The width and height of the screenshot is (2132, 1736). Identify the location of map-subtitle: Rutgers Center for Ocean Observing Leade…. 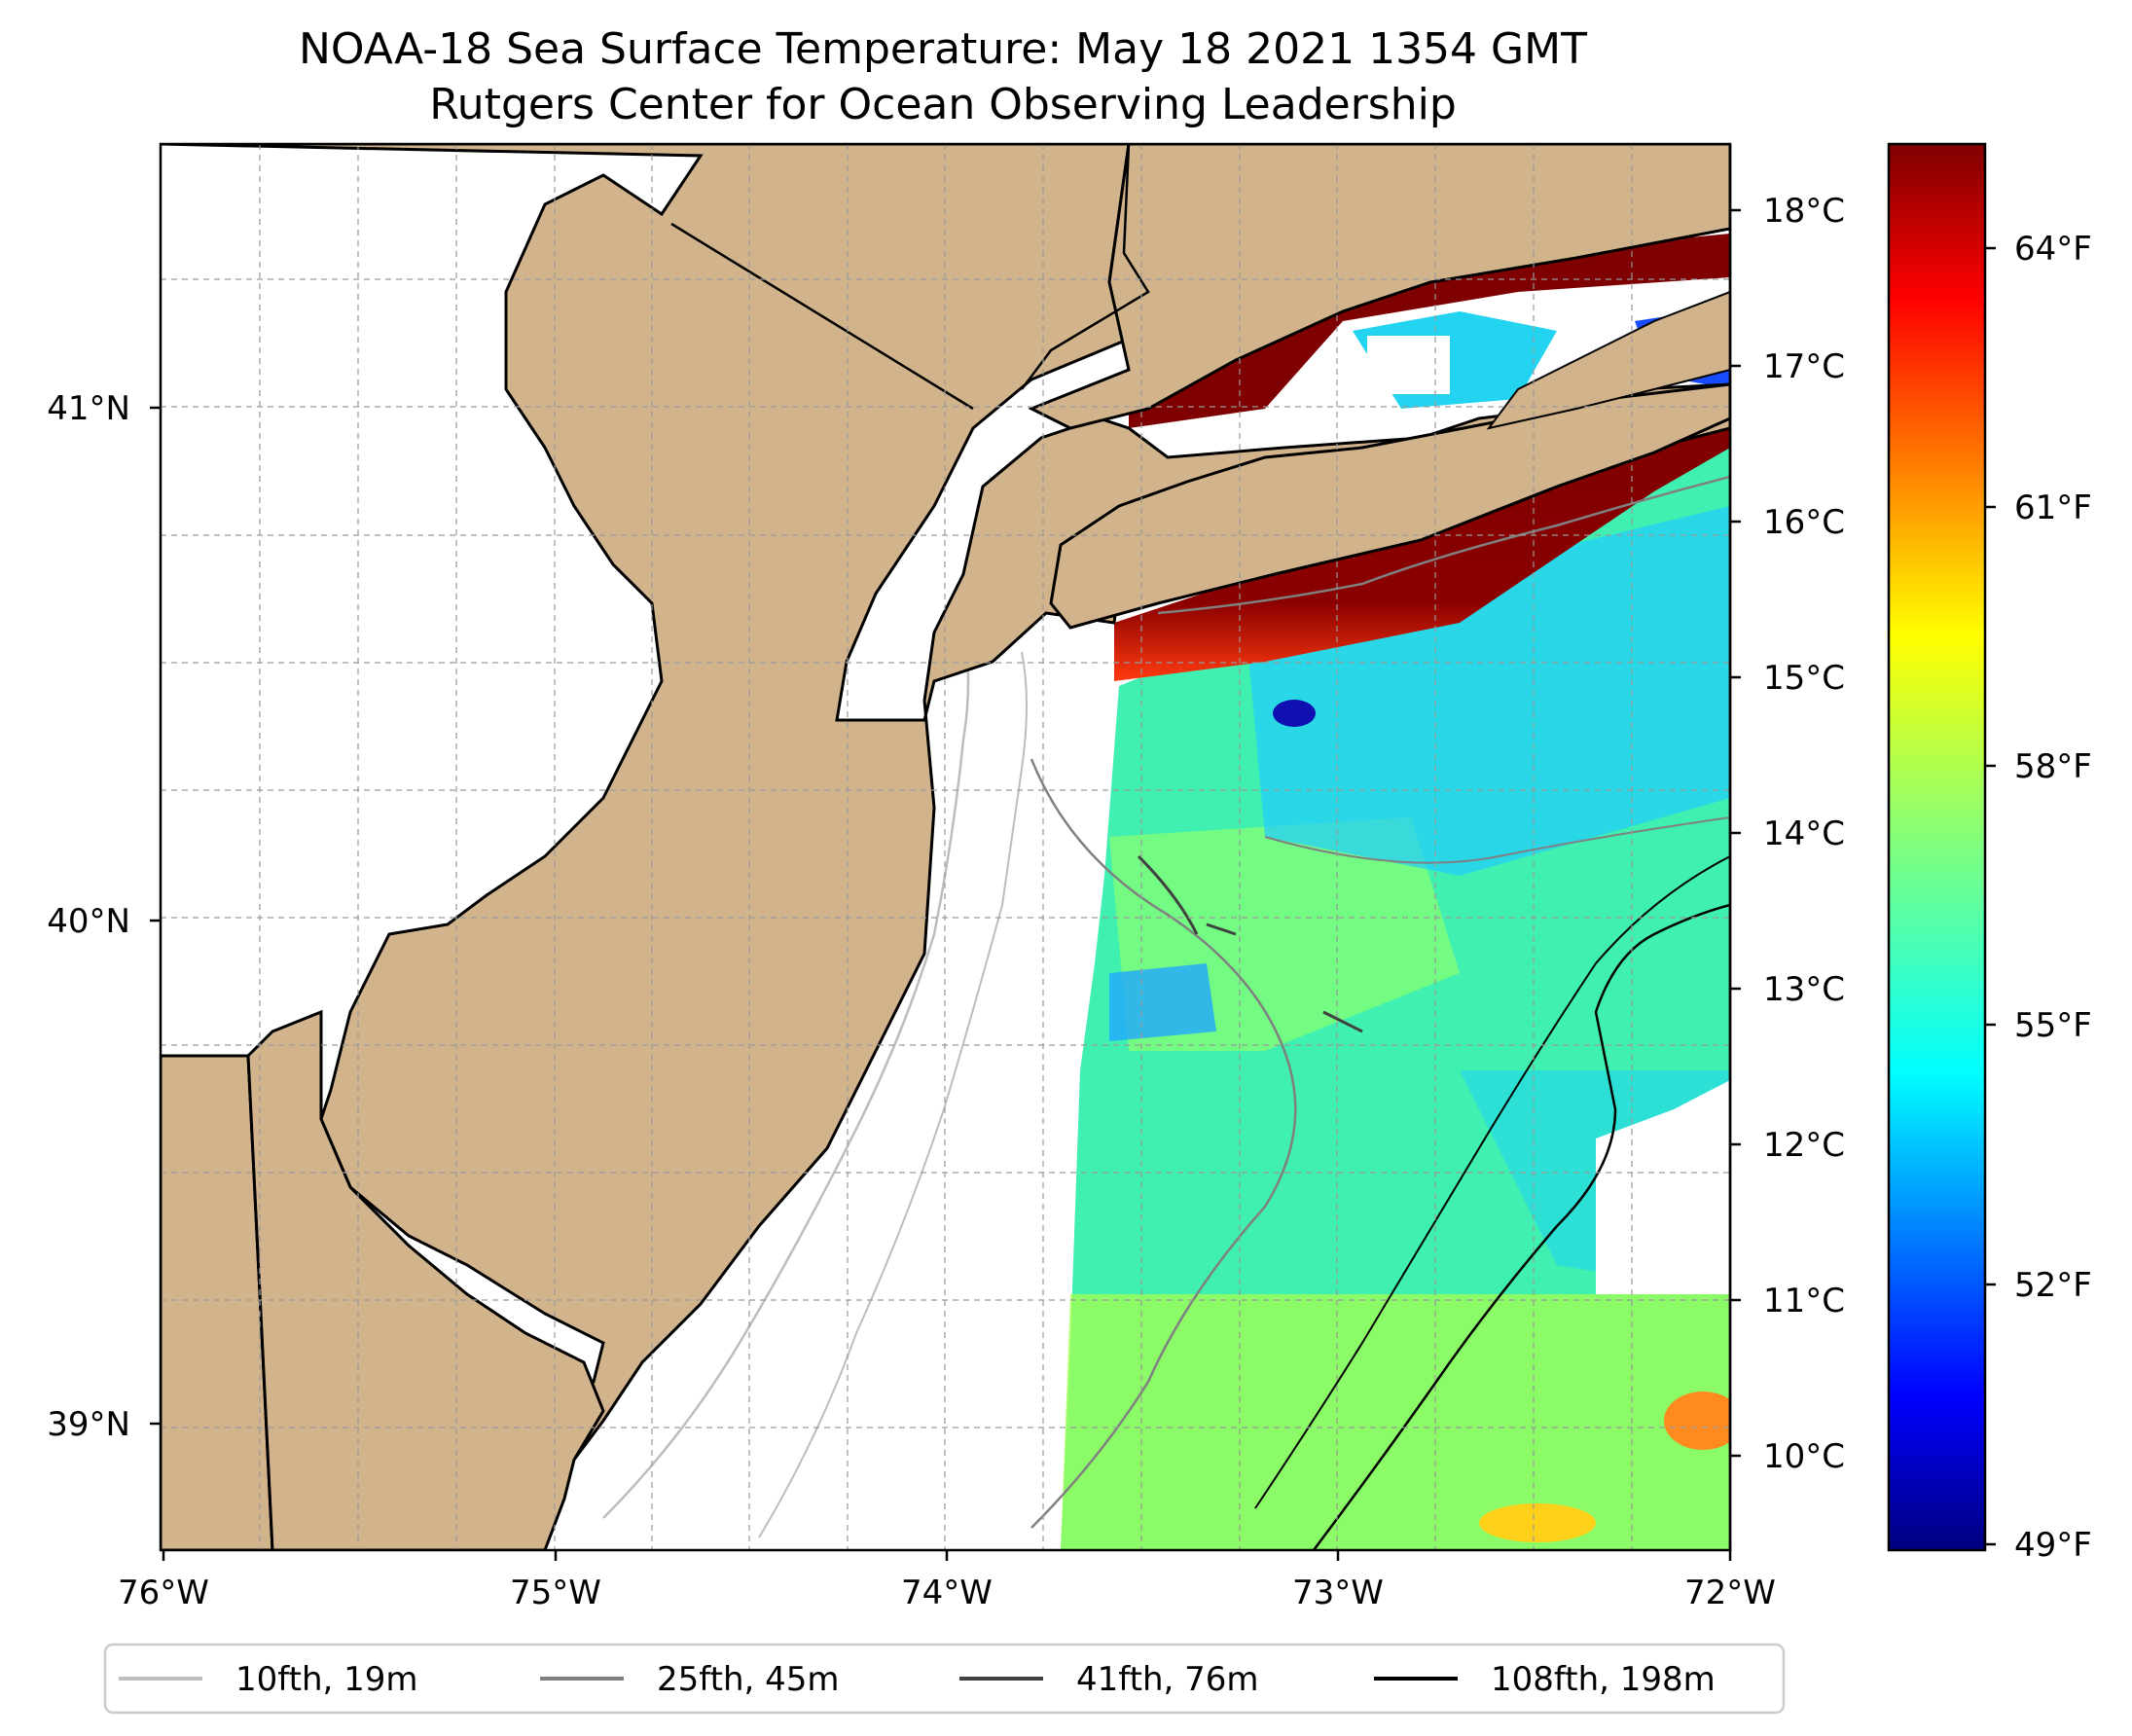
(943, 105).